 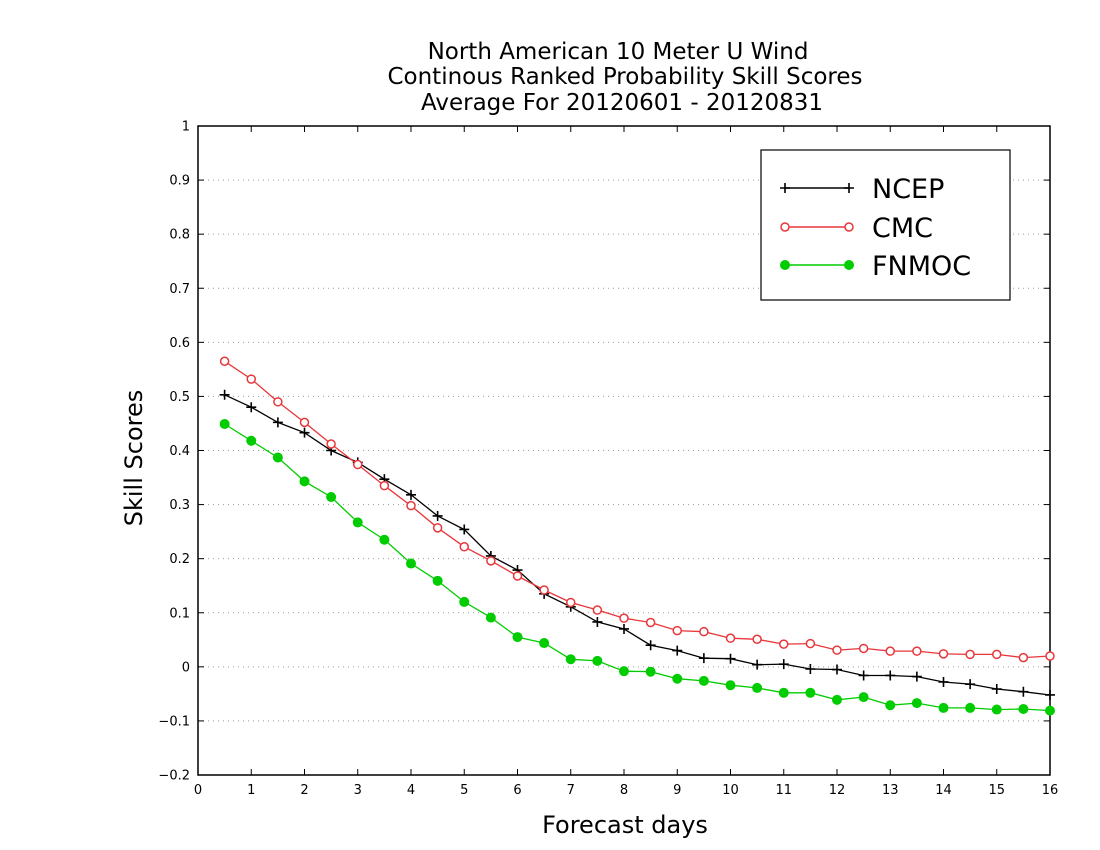 I want to click on legend-box, so click(x=885, y=225).